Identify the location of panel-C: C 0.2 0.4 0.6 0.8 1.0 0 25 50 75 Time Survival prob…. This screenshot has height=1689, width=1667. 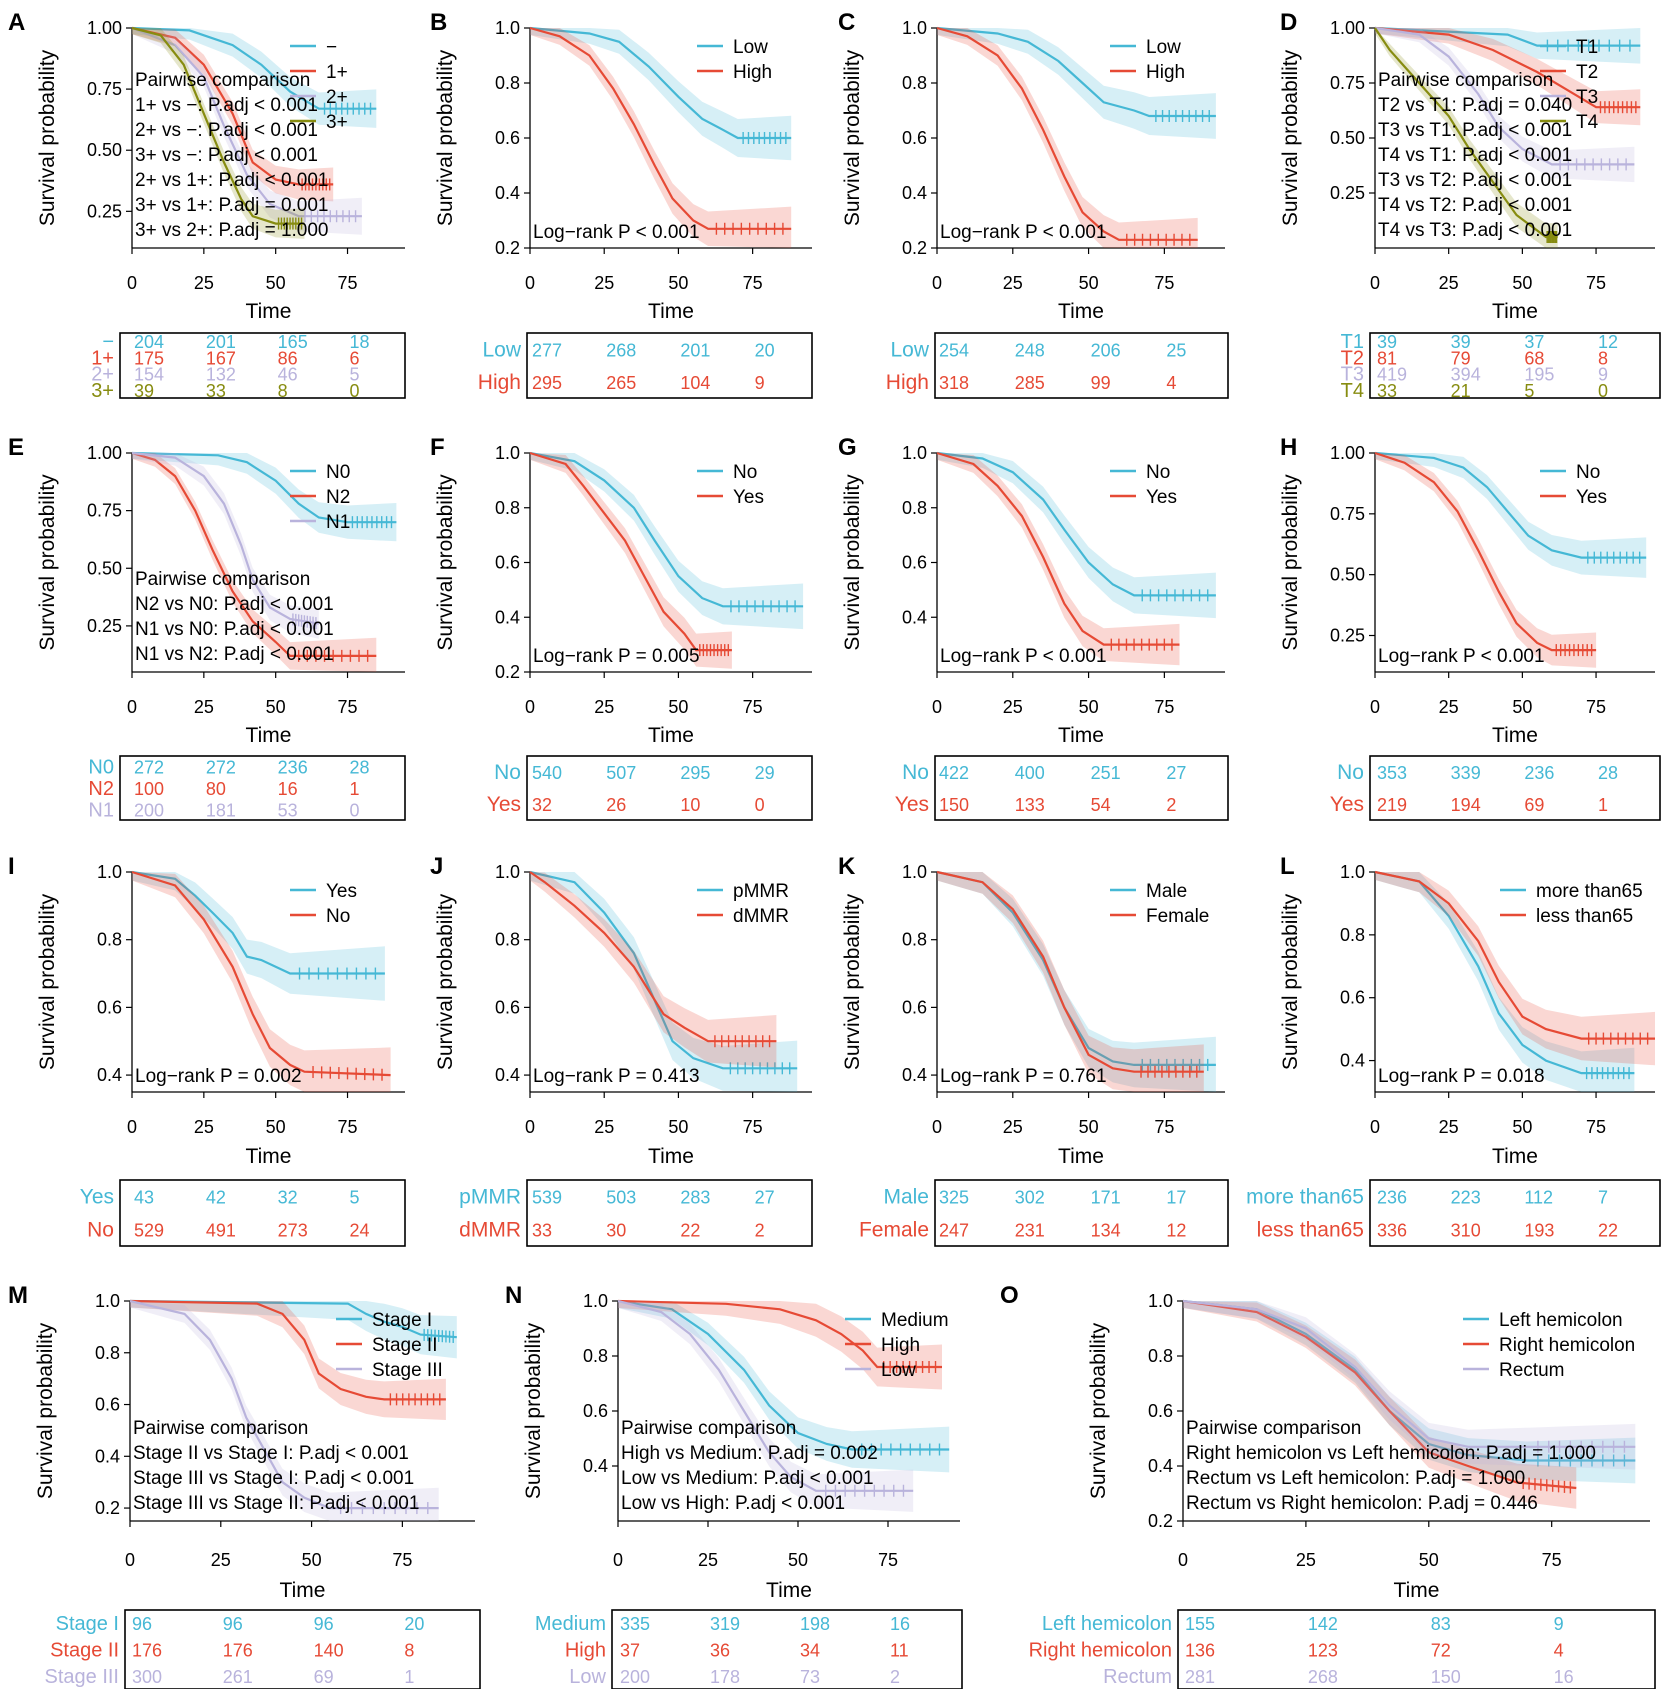
(1033, 204).